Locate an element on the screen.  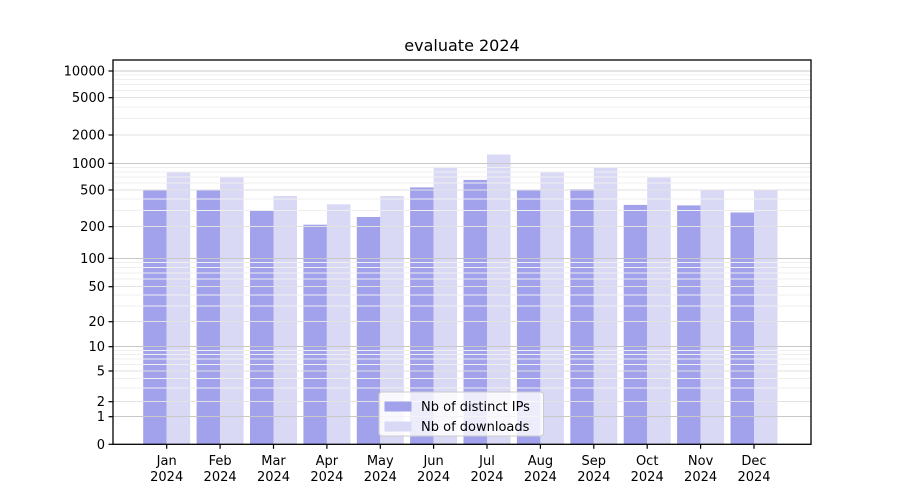
x-tick-label-jul: Jul is located at coordinates (486, 461).